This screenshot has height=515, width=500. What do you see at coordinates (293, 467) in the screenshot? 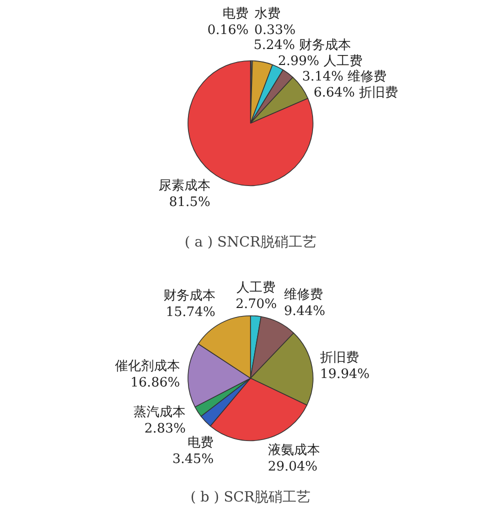
I see `data-label: 29.04%` at bounding box center [293, 467].